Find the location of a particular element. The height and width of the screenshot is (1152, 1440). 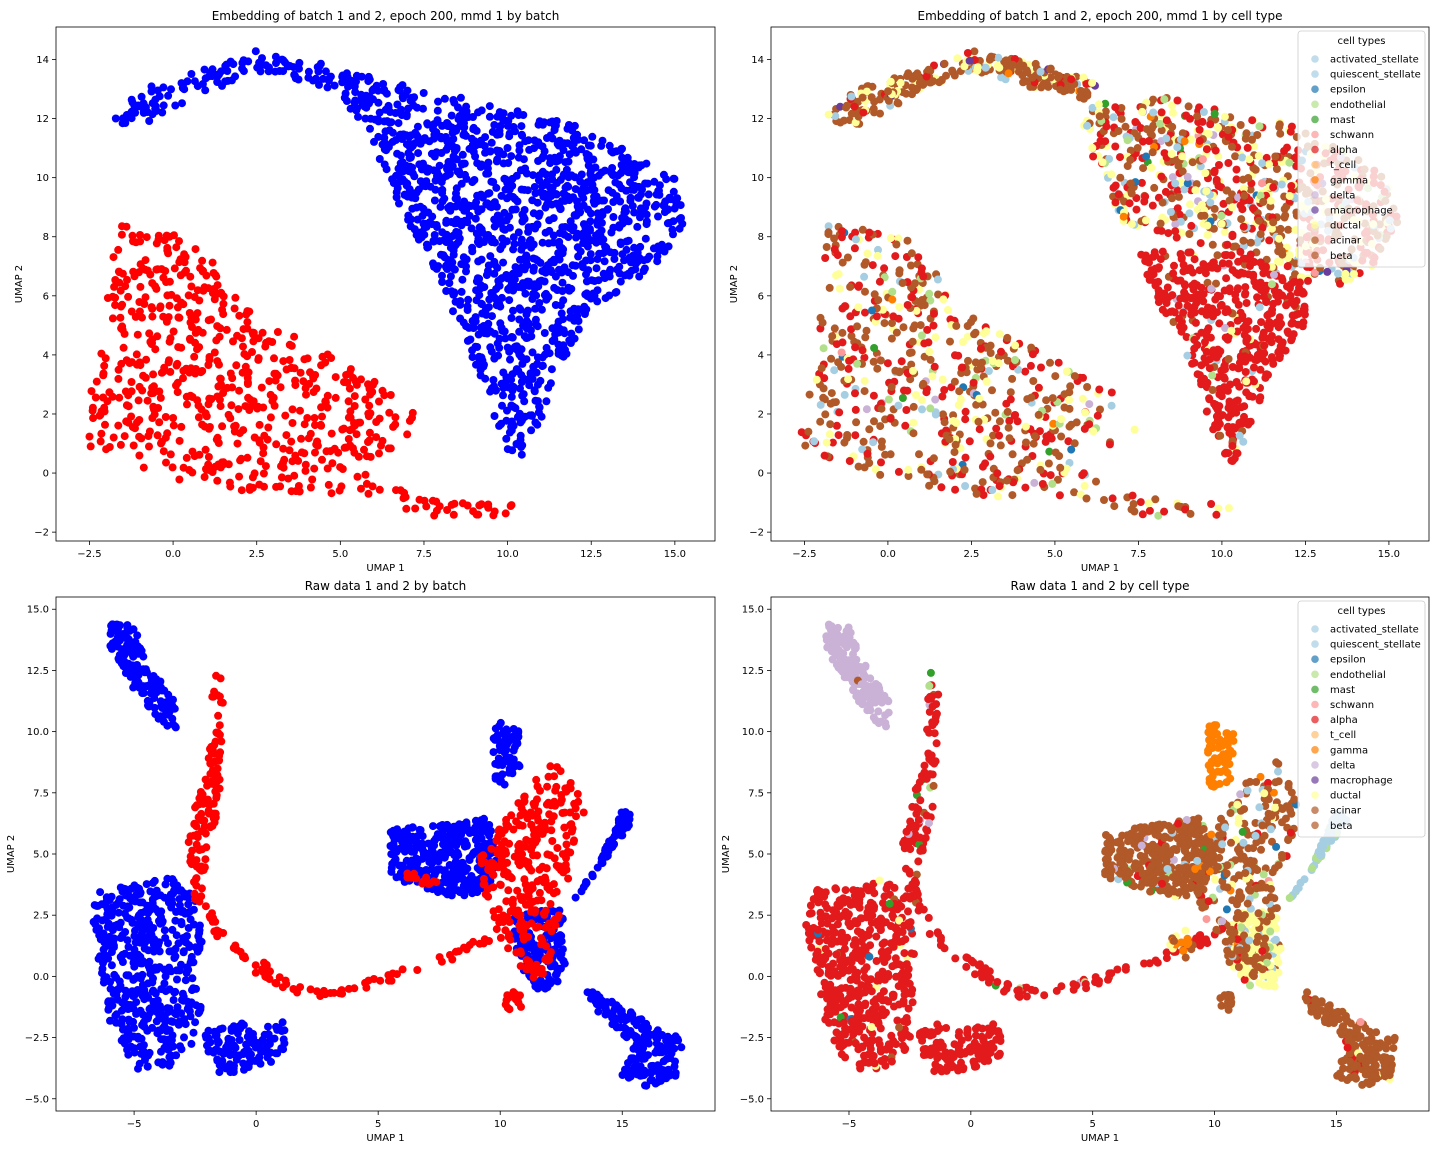

legend-marker is located at coordinates (1315, 104).